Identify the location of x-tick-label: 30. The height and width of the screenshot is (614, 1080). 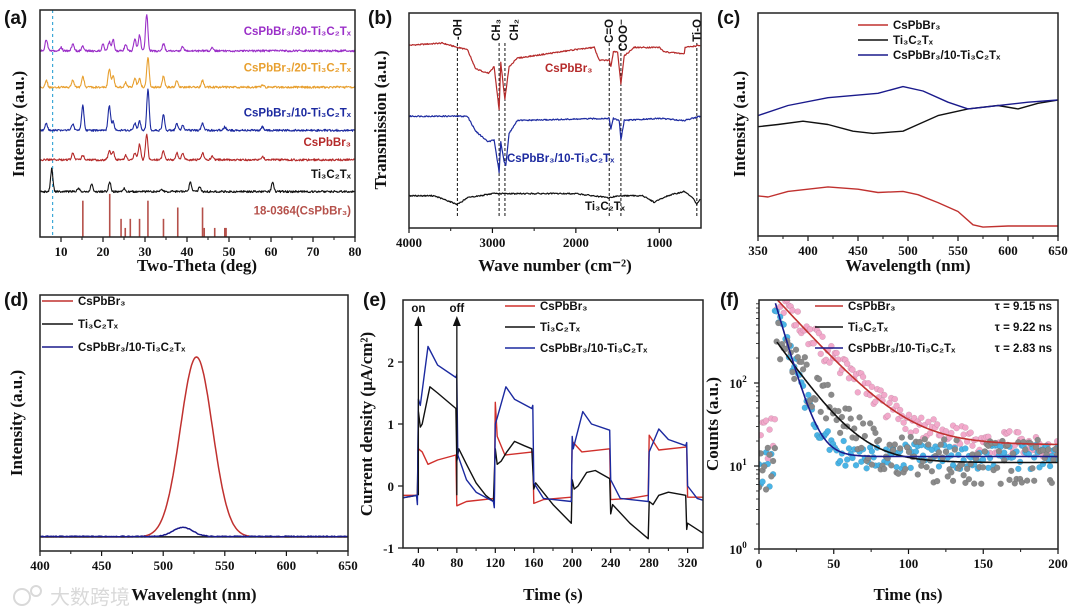
(145, 251).